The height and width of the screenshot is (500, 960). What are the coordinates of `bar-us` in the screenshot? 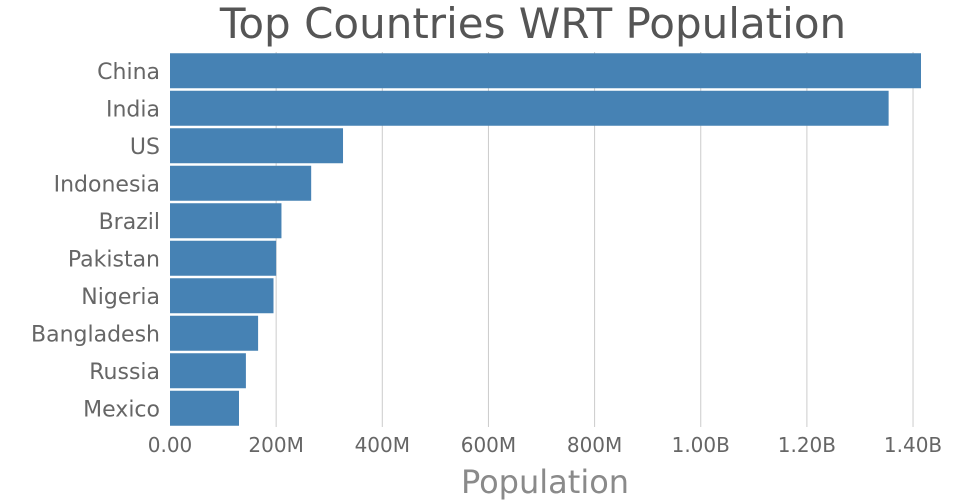 It's located at (257, 146).